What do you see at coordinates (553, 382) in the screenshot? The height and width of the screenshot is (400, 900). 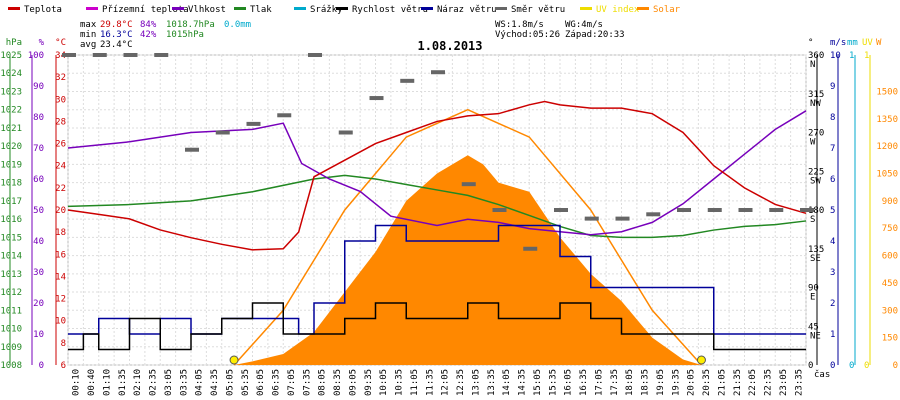 I see `time-label: 15:35` at bounding box center [553, 382].